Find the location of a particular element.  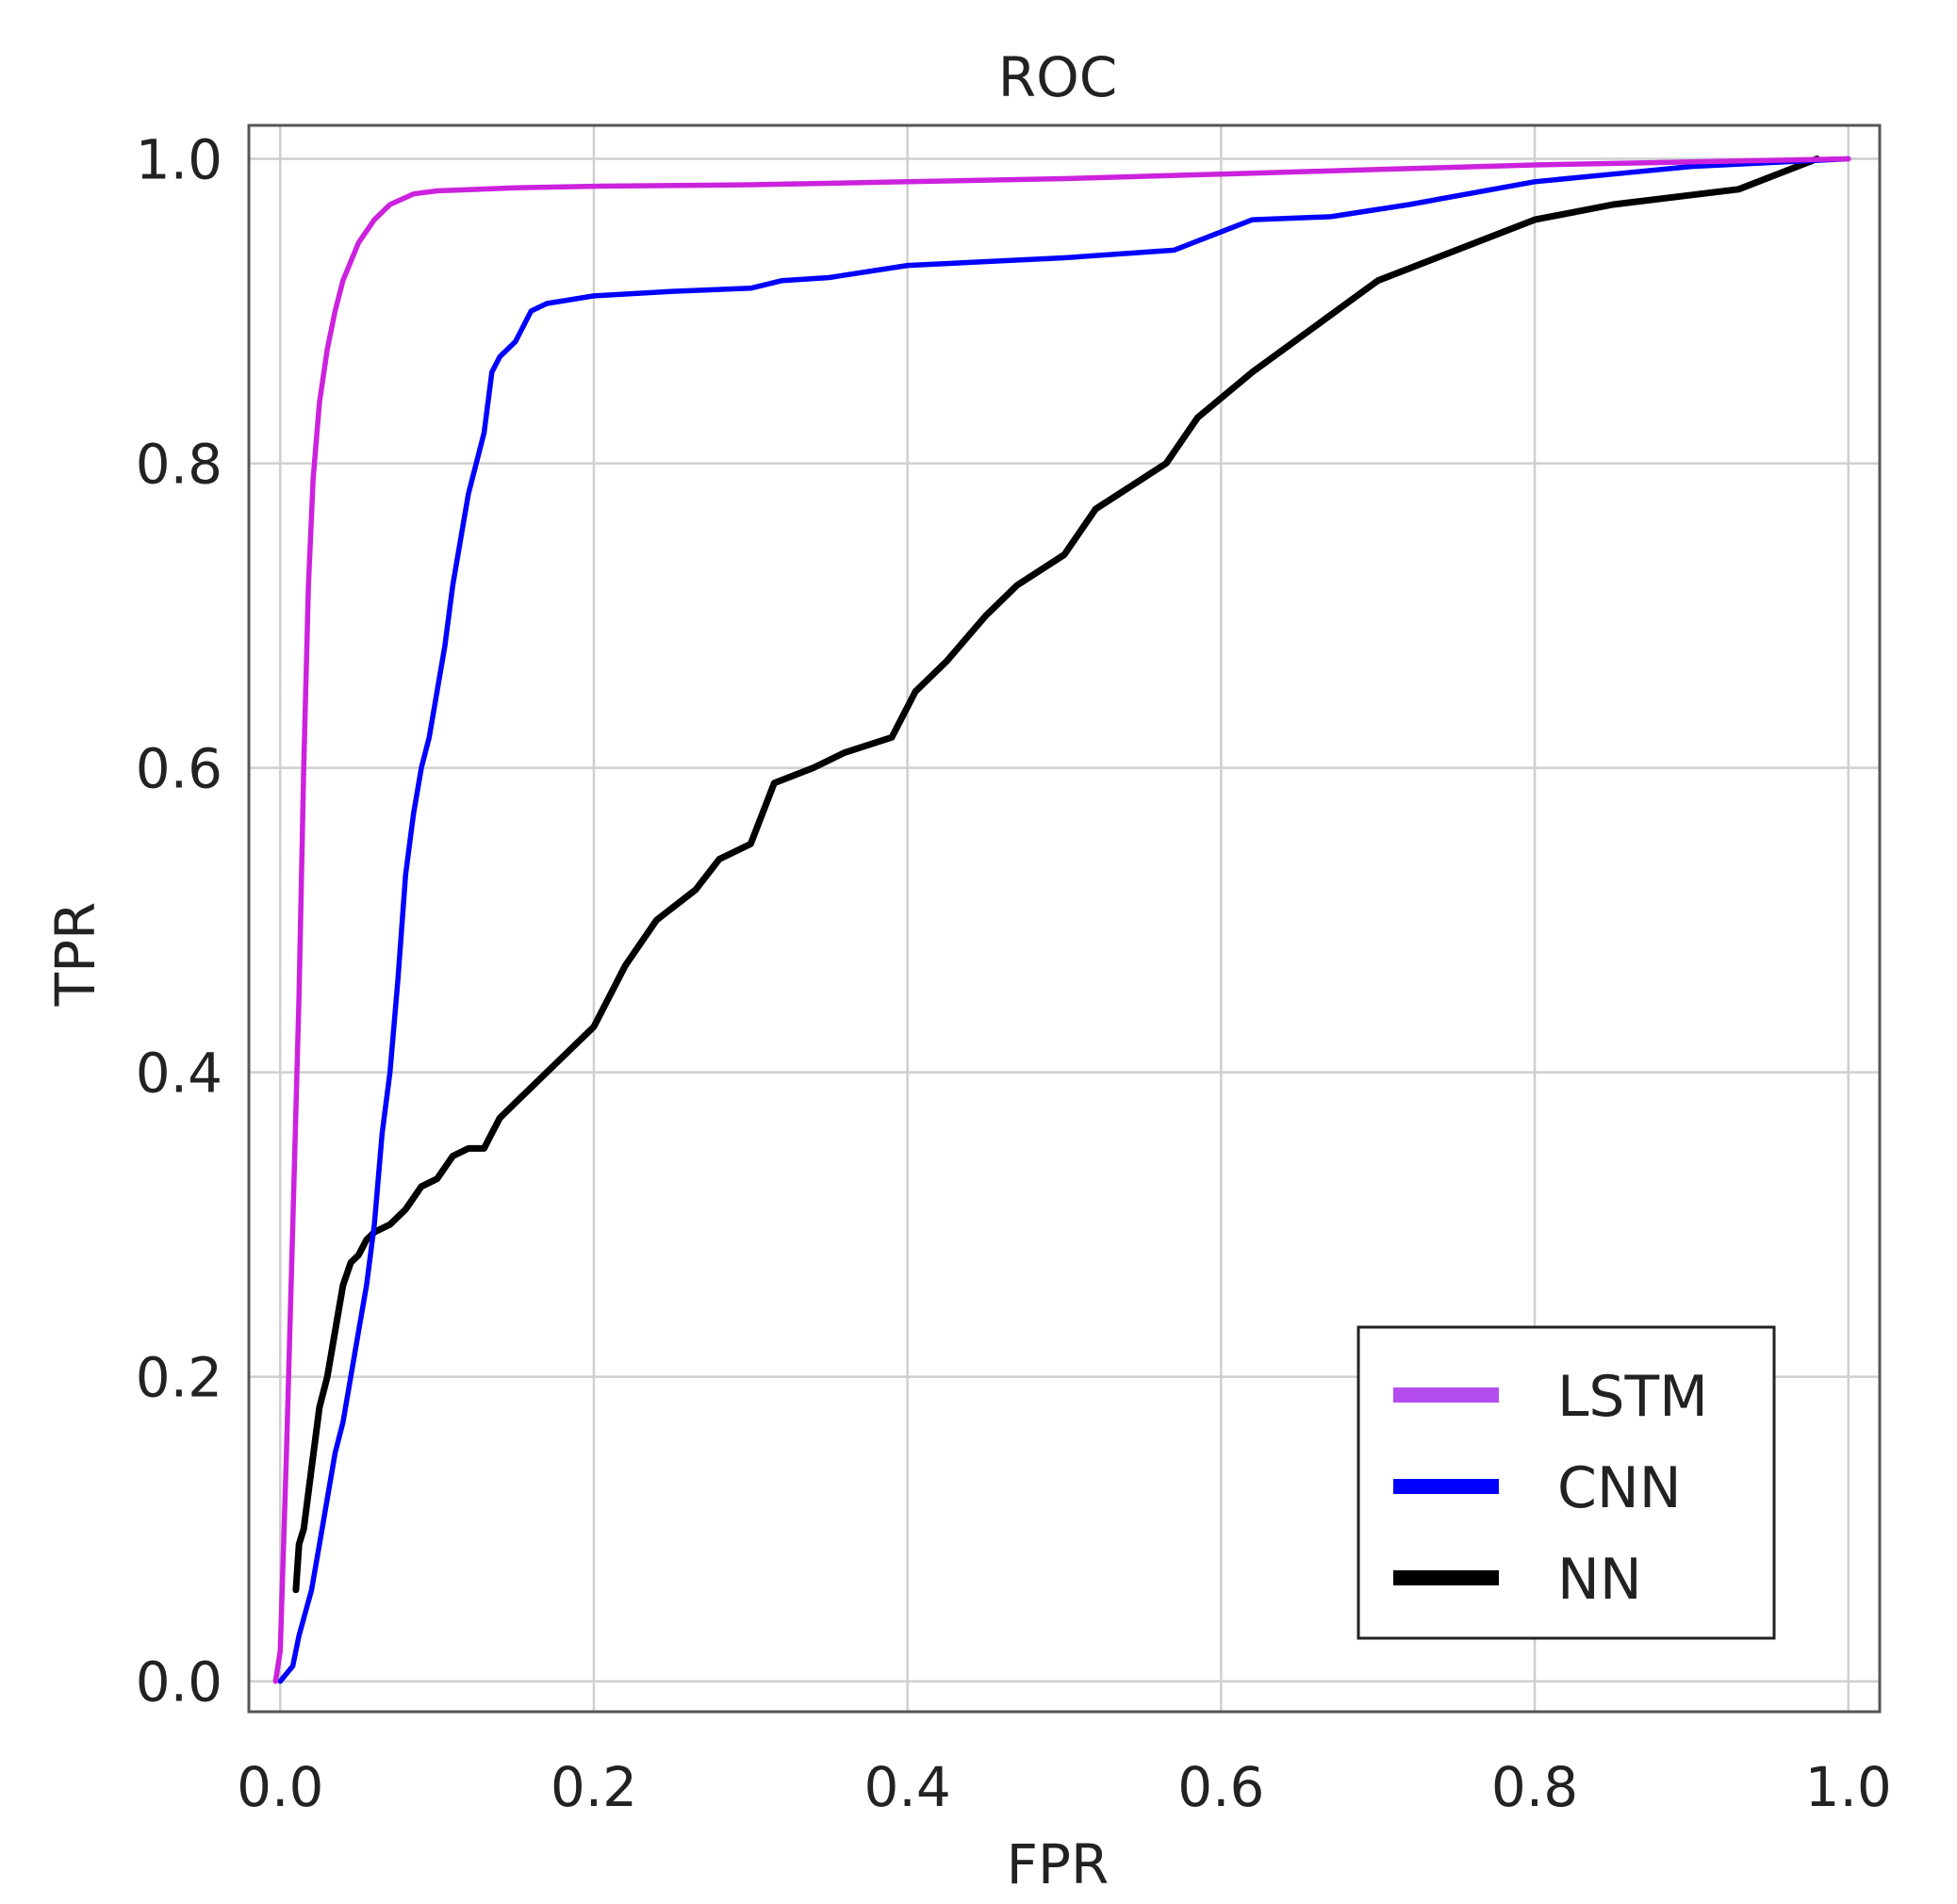

x-tick-label: 0.8 is located at coordinates (1535, 1787).